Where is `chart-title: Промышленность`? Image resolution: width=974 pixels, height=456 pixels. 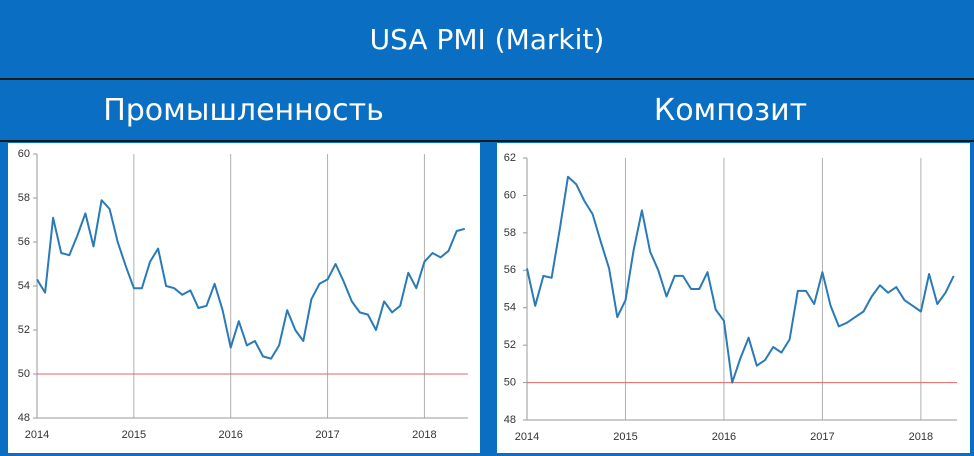 chart-title: Промышленность is located at coordinates (243, 110).